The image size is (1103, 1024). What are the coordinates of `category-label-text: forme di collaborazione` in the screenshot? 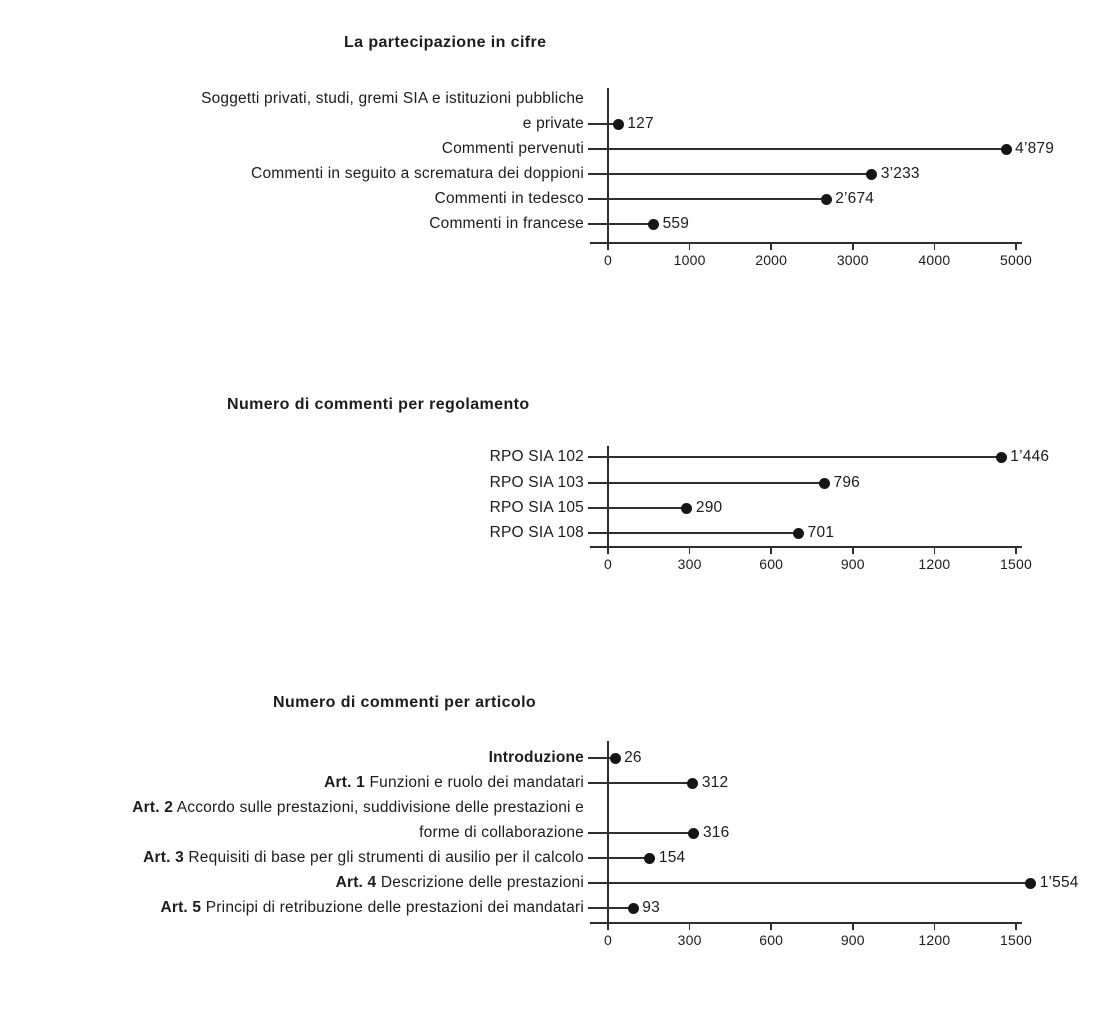 It's located at (501, 832).